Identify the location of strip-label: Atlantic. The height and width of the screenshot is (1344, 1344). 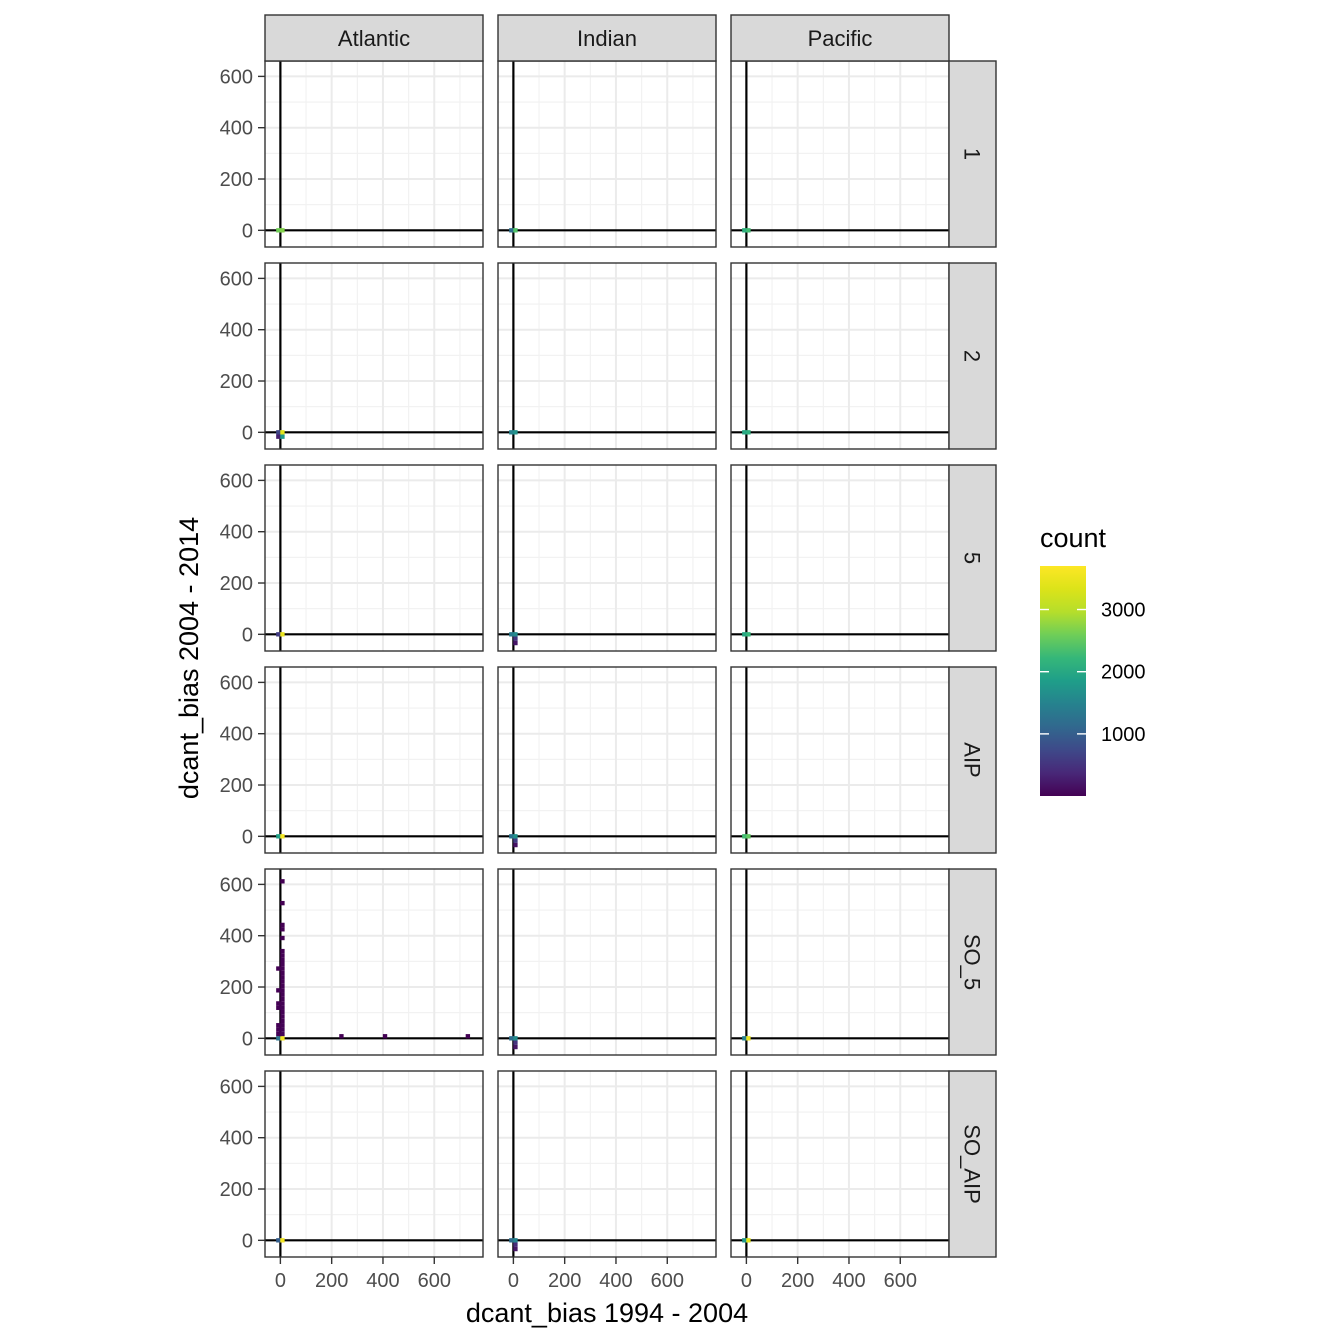
(374, 38).